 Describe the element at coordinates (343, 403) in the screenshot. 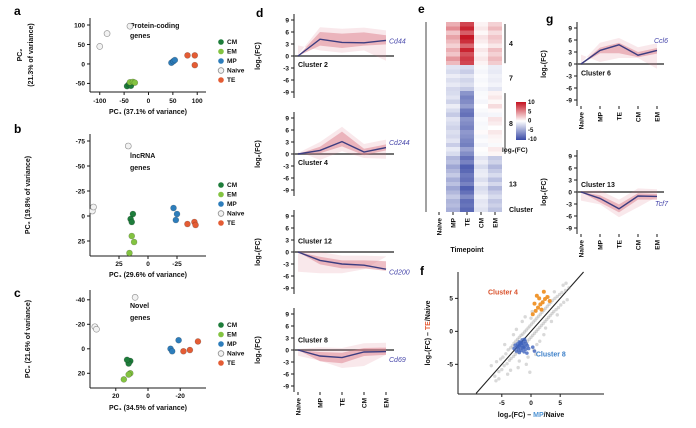

I see `x-tick-labels: Naive MP TE CM EM` at that location.